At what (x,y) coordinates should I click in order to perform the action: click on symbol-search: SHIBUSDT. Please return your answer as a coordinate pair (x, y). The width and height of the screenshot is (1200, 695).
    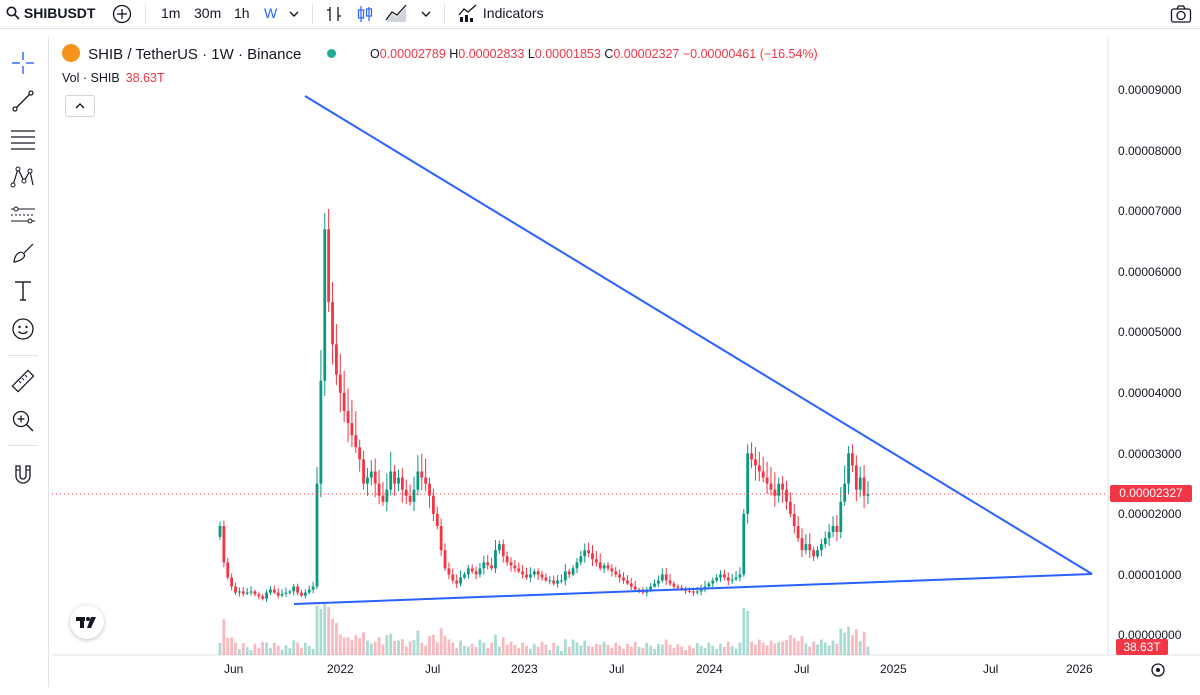
    Looking at the image, I should click on (50, 14).